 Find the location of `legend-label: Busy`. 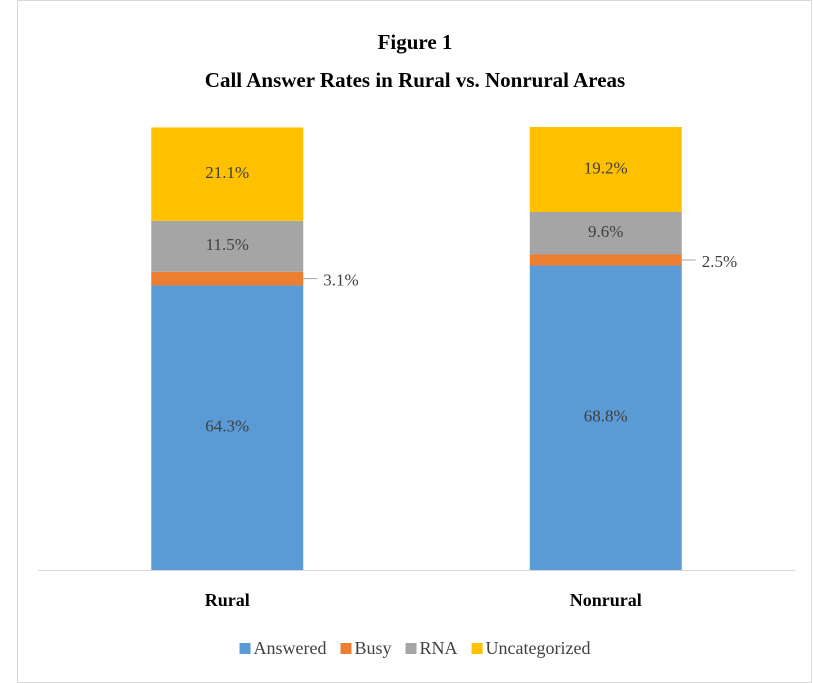

legend-label: Busy is located at coordinates (373, 648).